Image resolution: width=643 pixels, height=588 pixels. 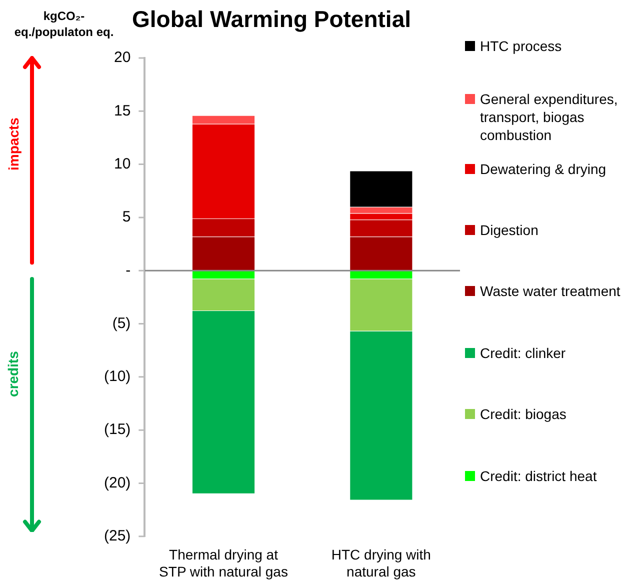 I want to click on legend-label: Credit: biogas, so click(x=523, y=414).